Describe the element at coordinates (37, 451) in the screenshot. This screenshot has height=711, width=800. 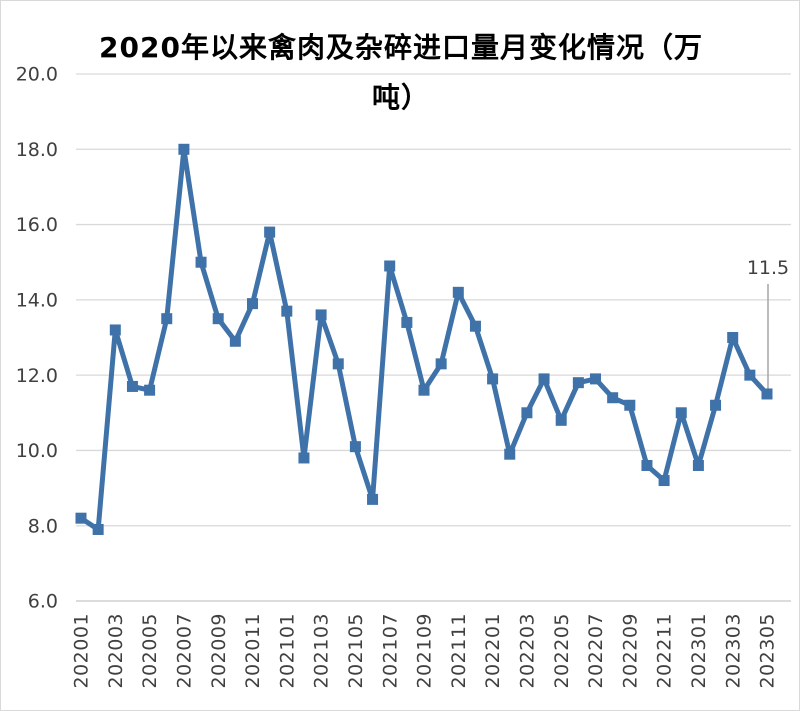
I see `y-tick-label: 10.0` at that location.